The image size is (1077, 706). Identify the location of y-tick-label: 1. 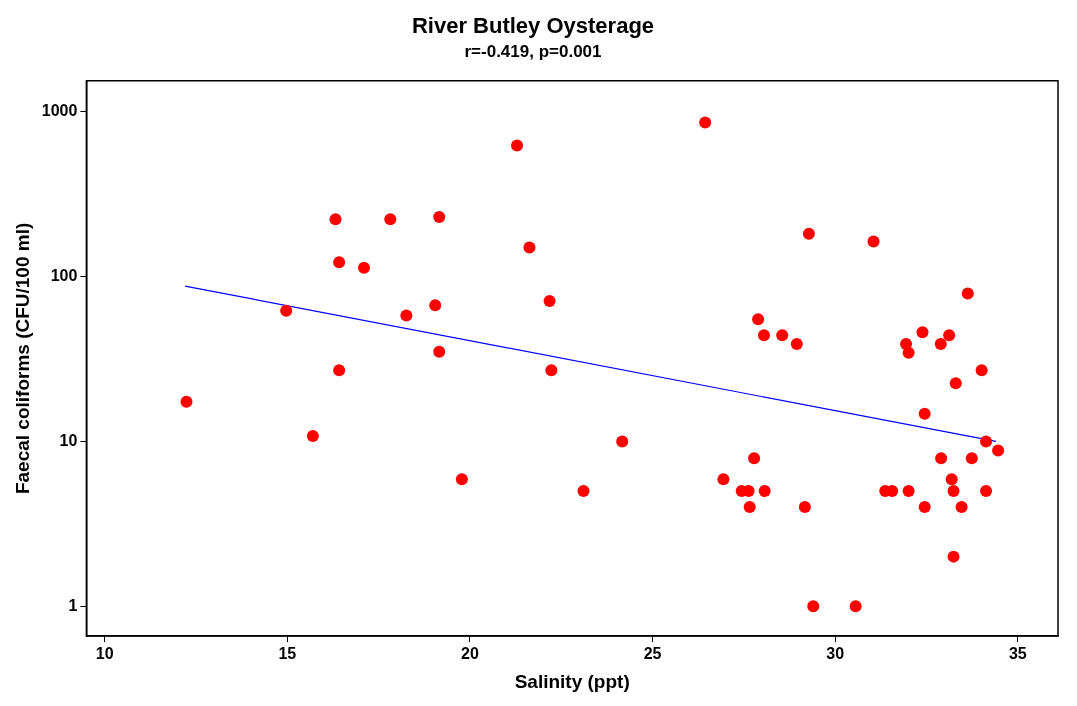
(73, 605).